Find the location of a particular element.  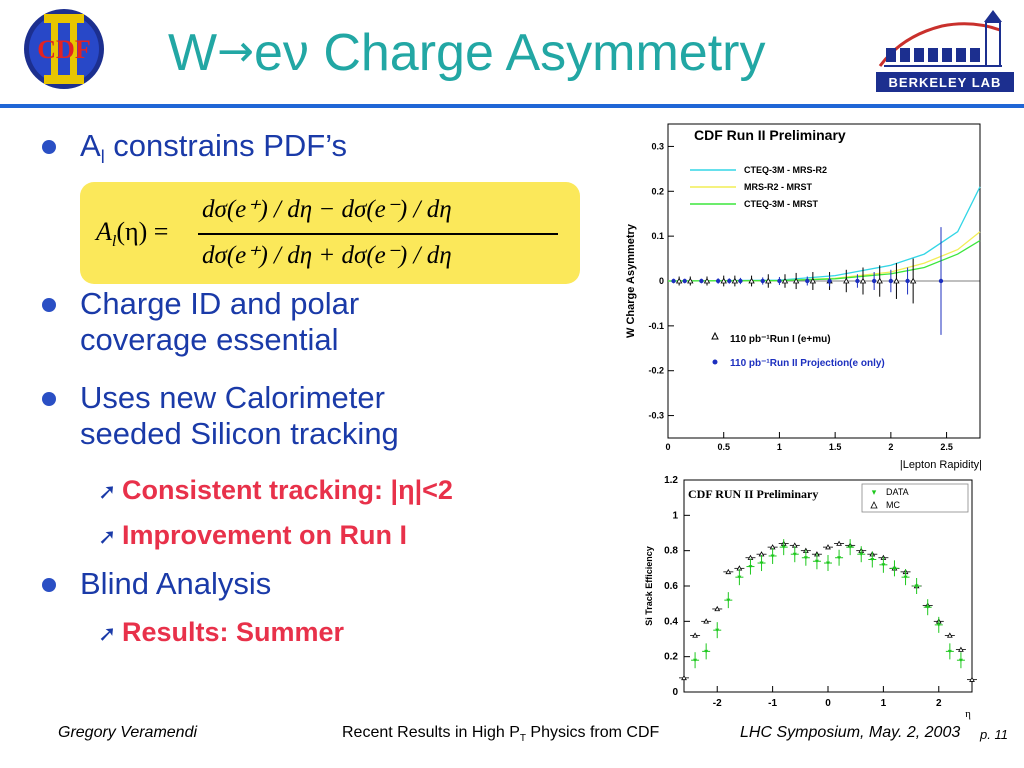

y-axis-label: Si Track Efficiency is located at coordinates (649, 586).